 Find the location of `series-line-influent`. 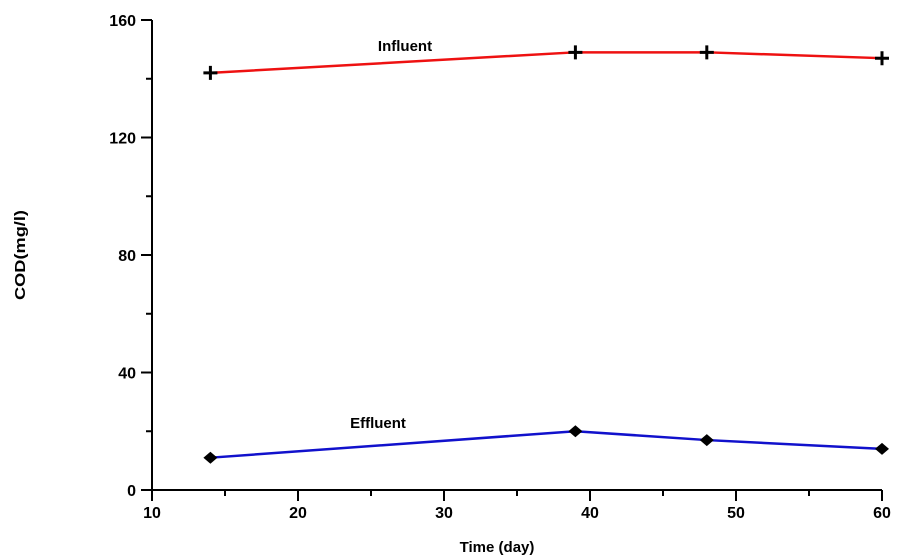

series-line-influent is located at coordinates (546, 63).